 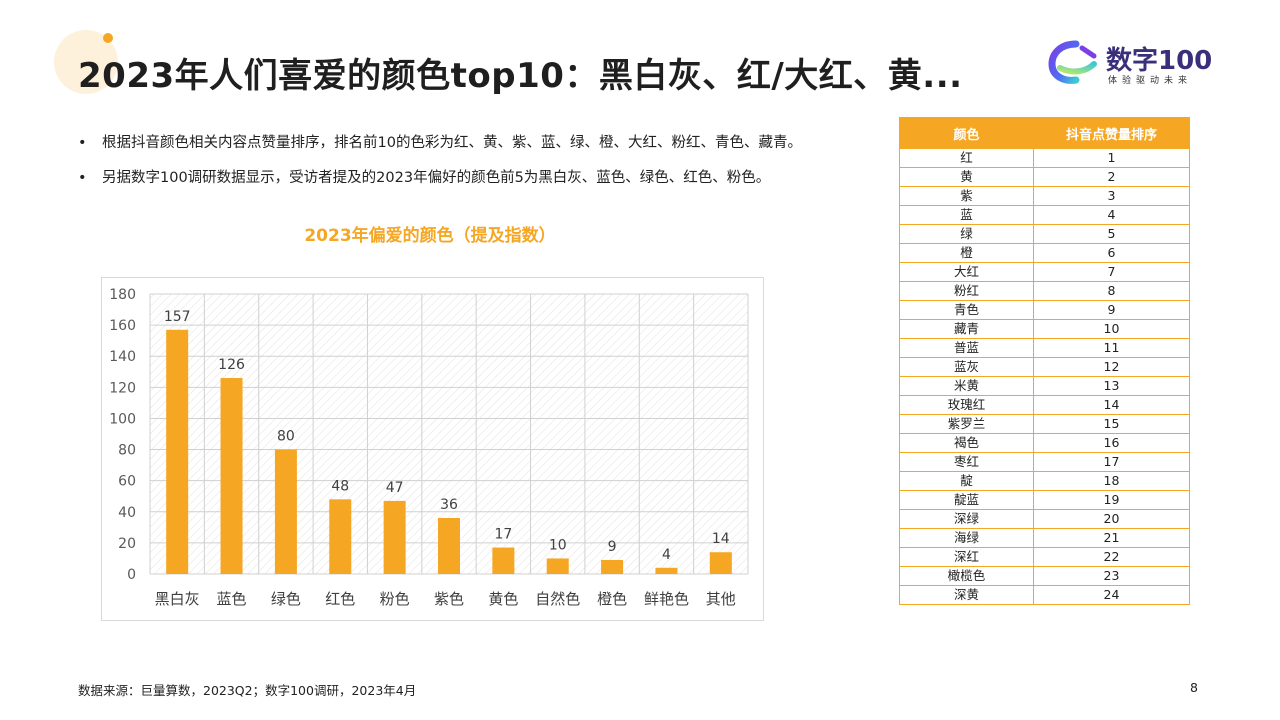 I want to click on table-cell-color: 蓝, so click(x=966, y=215).